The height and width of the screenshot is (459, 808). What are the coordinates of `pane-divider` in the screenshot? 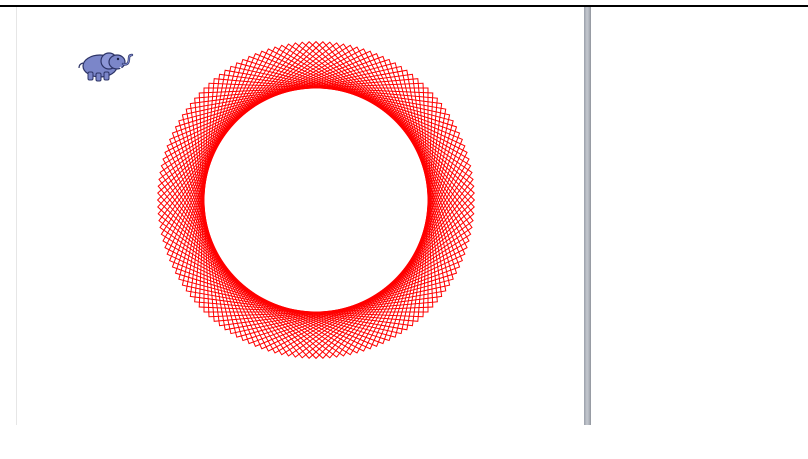 It's located at (587, 216).